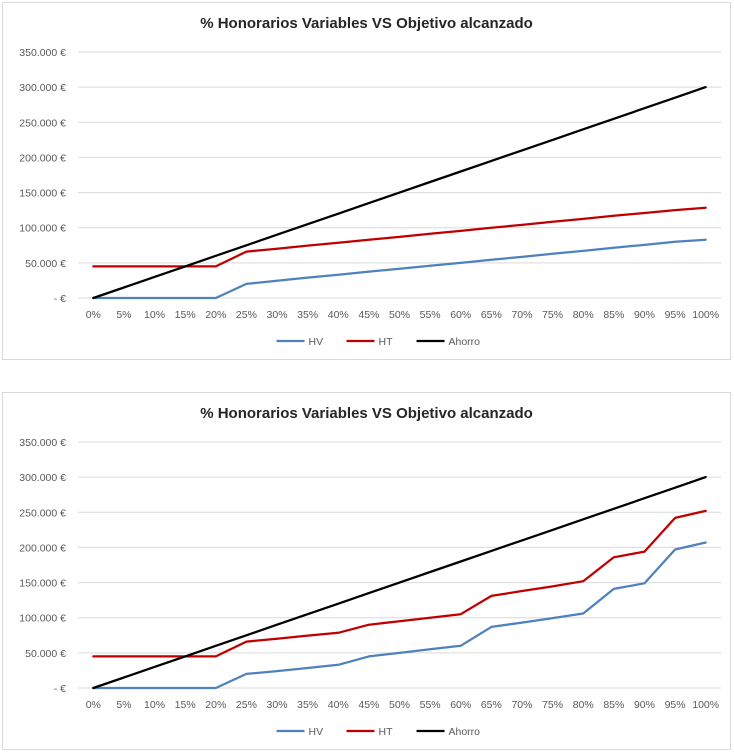 The height and width of the screenshot is (752, 734). Describe the element at coordinates (399, 237) in the screenshot. I see `series-line-ht` at that location.